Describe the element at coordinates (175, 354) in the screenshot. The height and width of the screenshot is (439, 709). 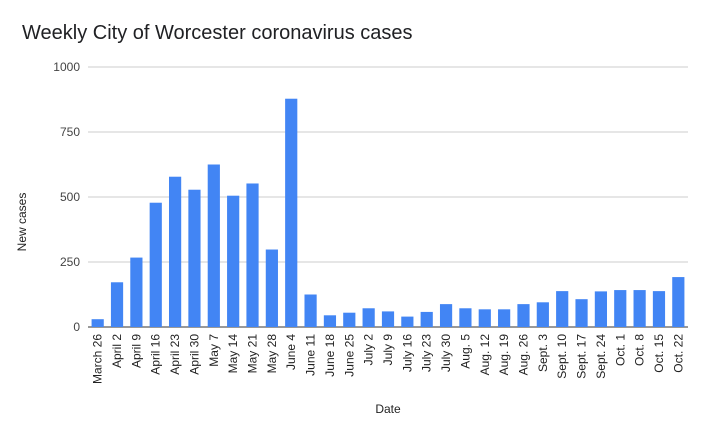
I see `x-tick-label: April 23` at that location.